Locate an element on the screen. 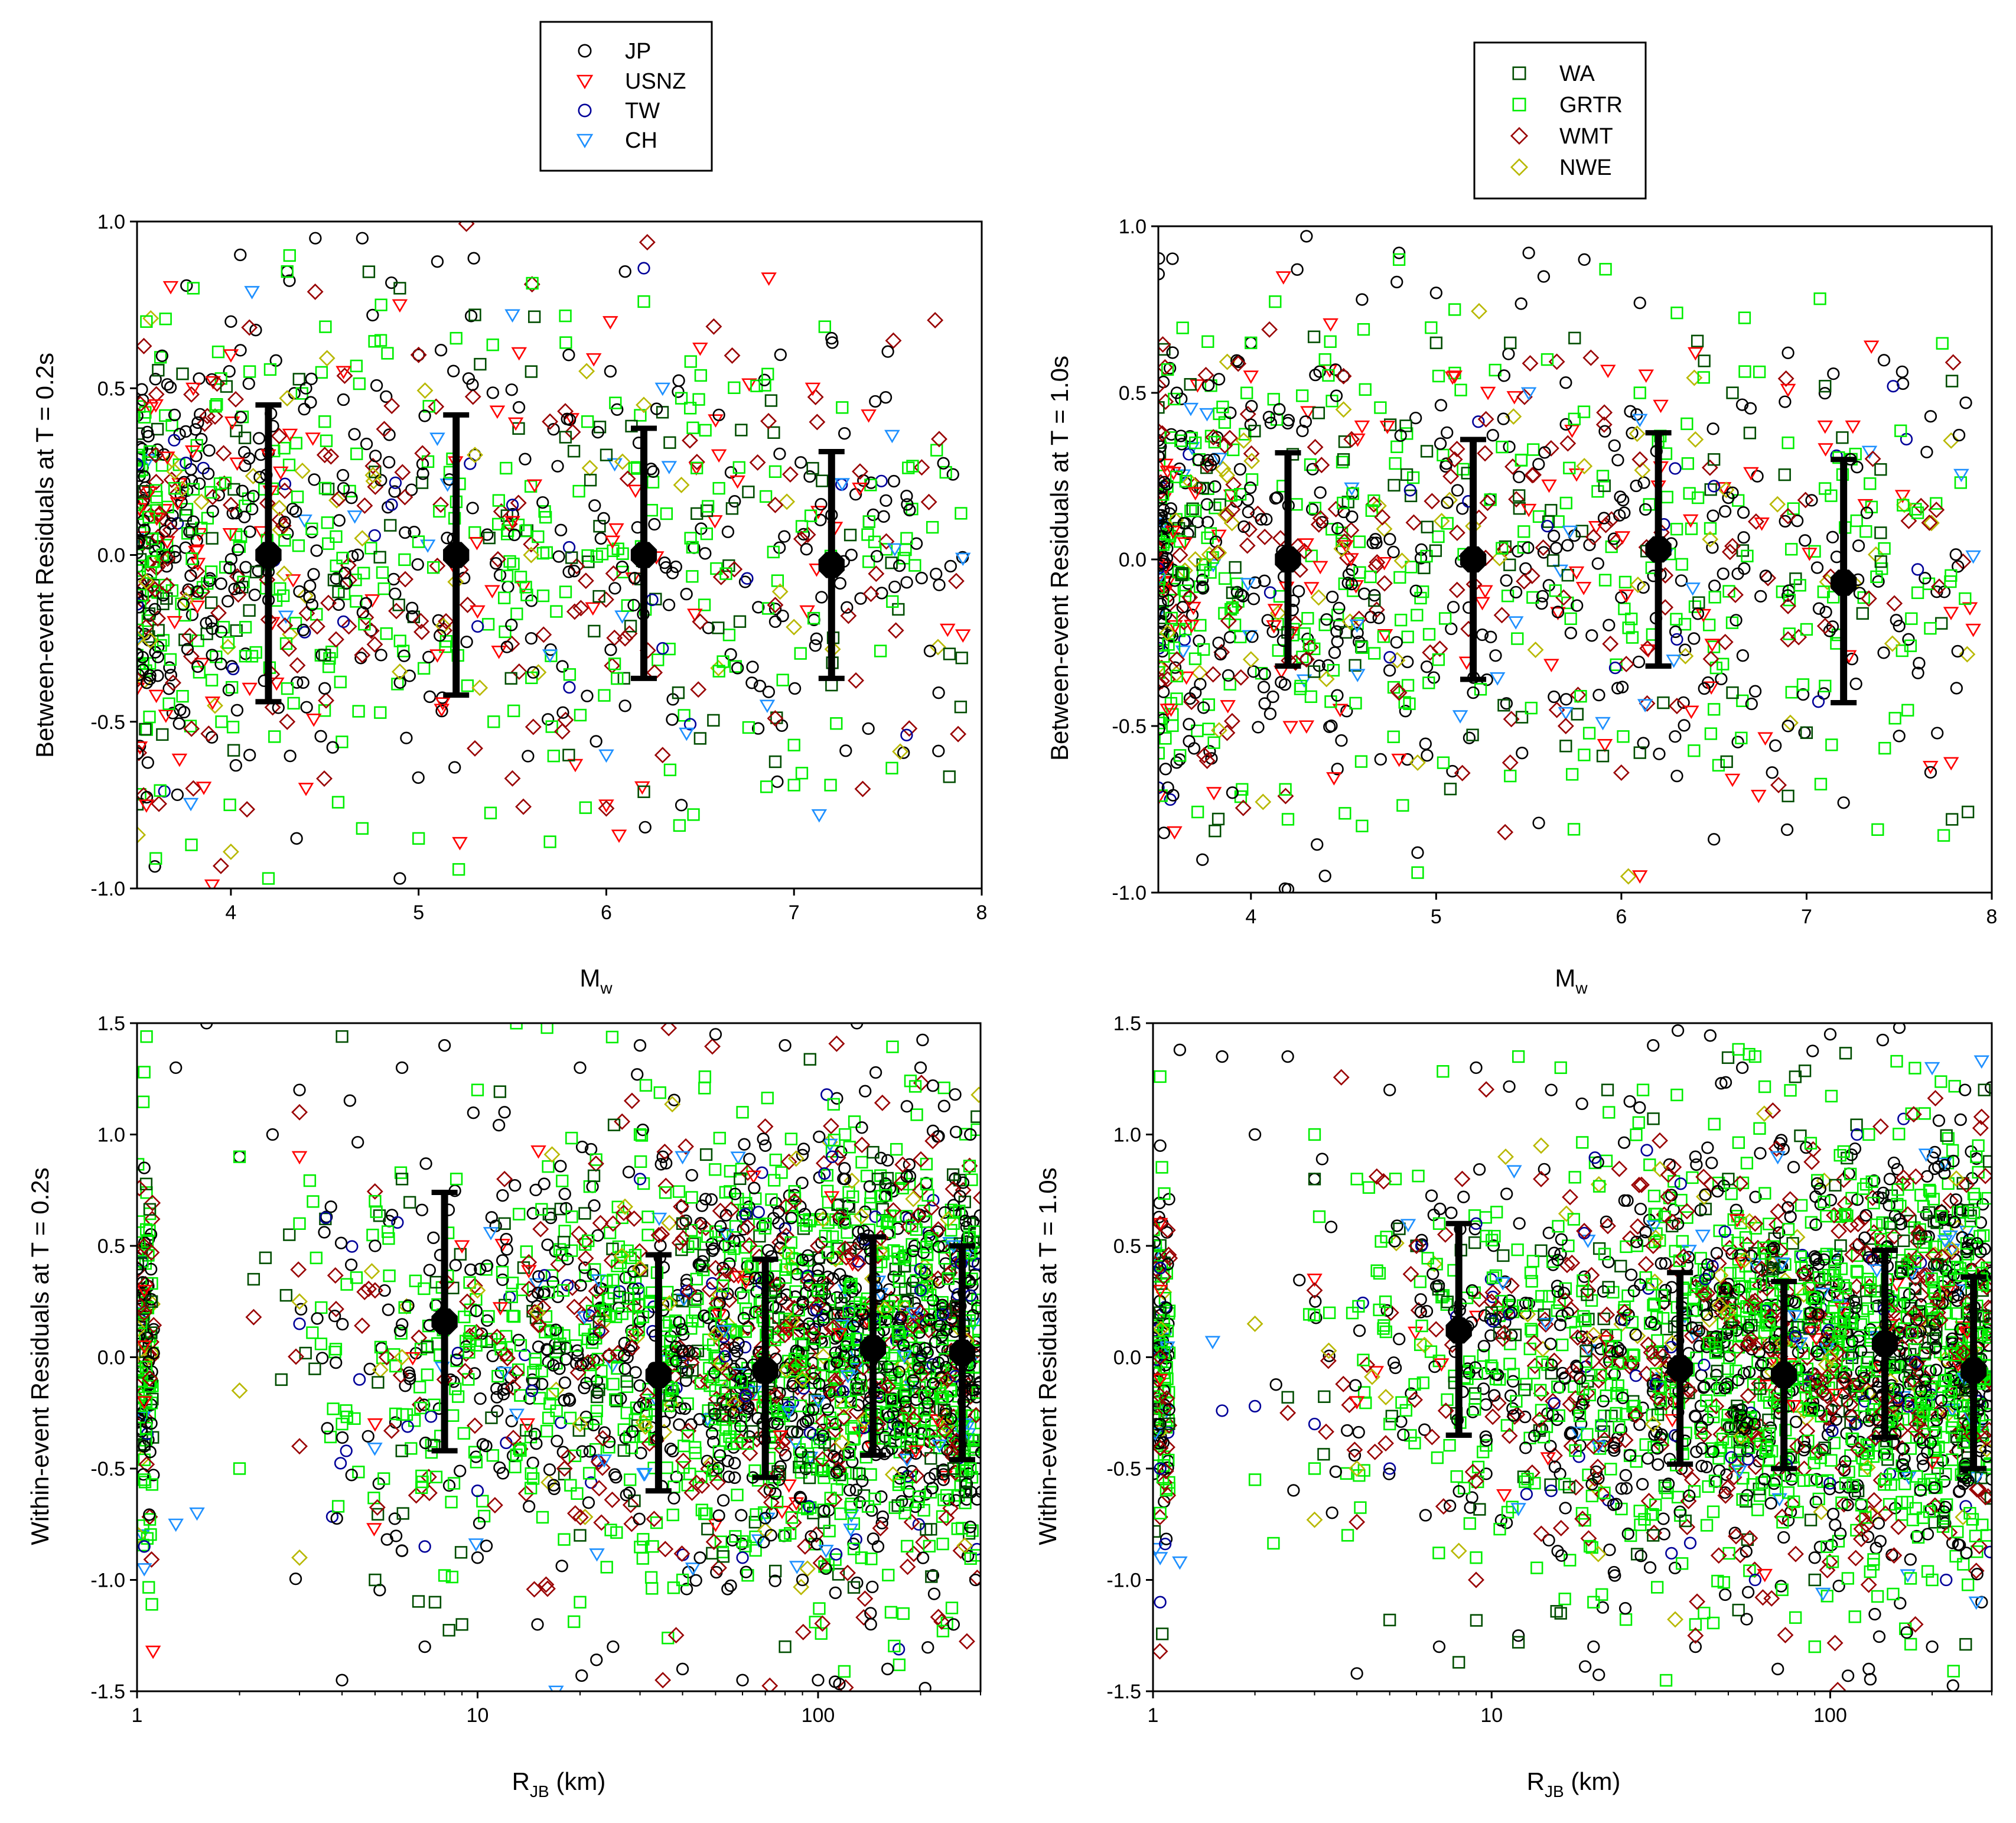 This screenshot has width=2016, height=1823. scatter-point-bl-tw-bg is located at coordinates (346, 1451).